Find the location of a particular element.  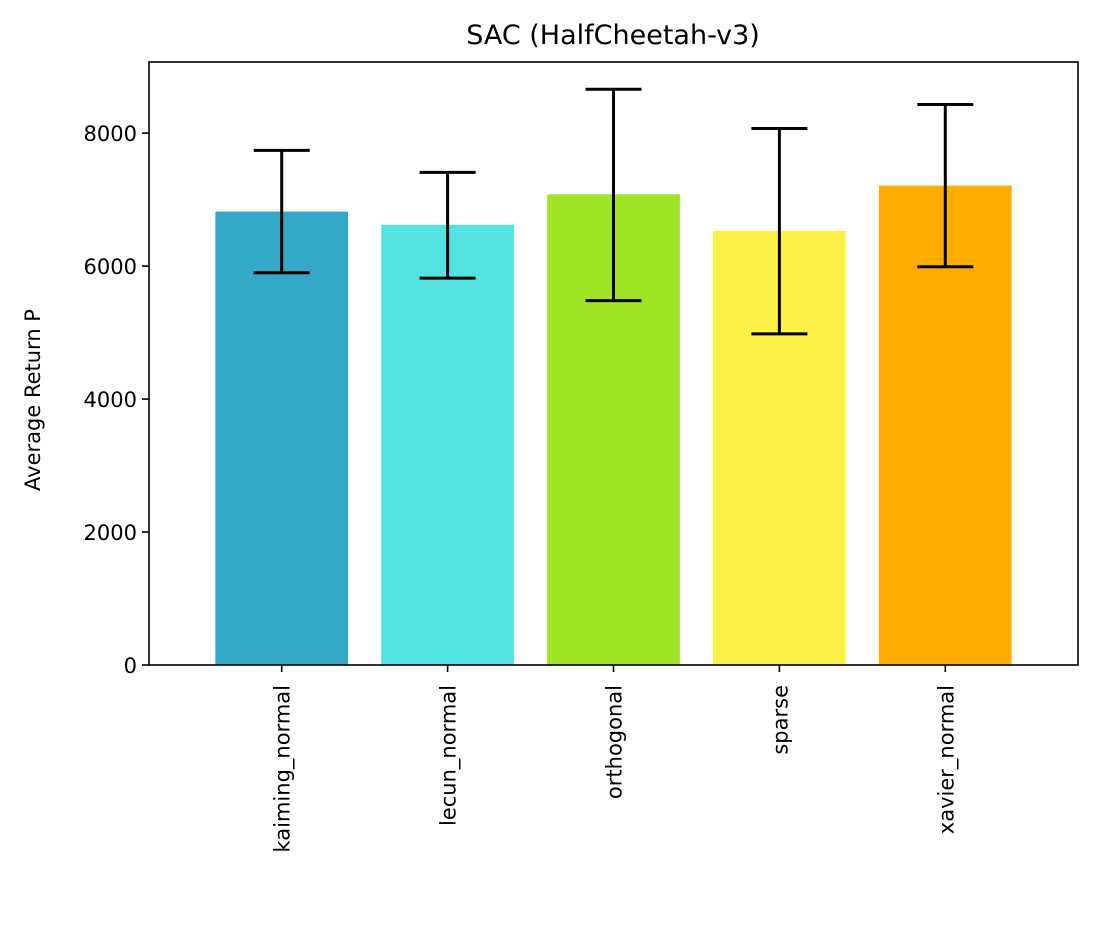

x-tick-label-orthogonal: orthogonal is located at coordinates (615, 742).